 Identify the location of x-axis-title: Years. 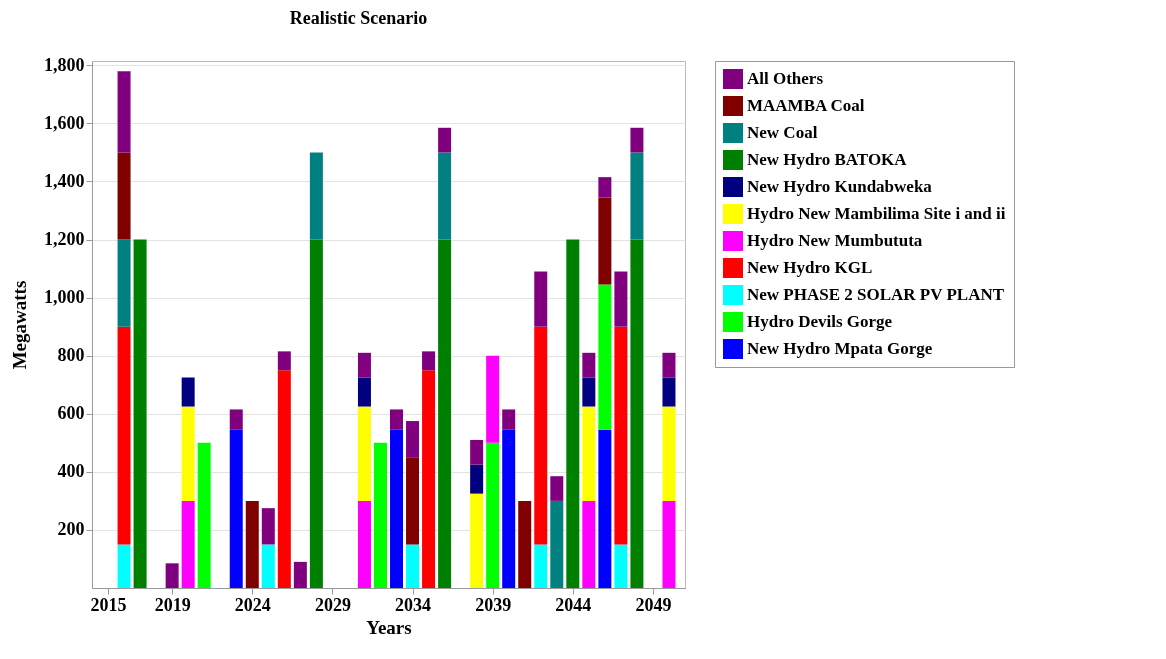
(389, 627).